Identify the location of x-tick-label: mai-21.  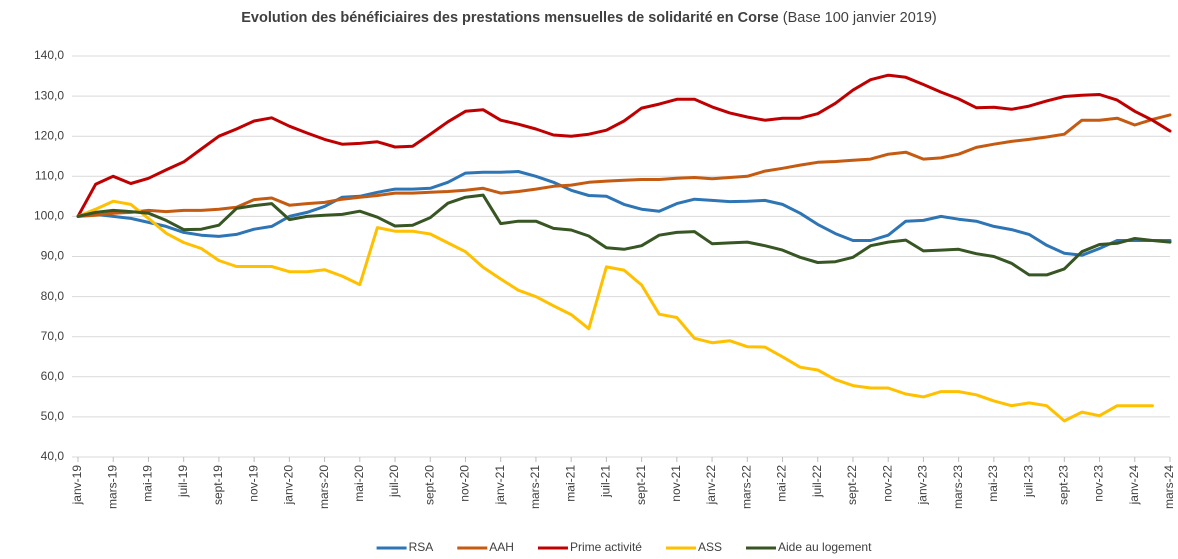
(570, 483).